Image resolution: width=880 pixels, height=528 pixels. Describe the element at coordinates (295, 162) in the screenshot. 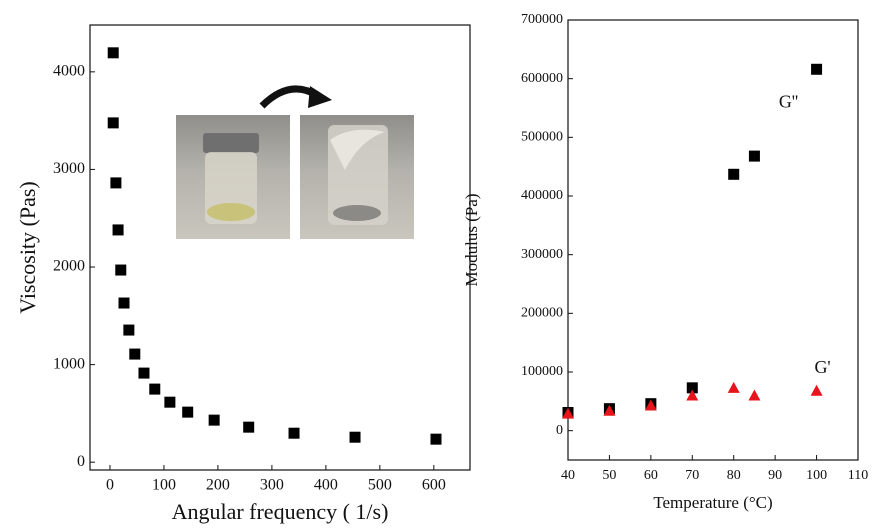

I see `photo-inset` at that location.